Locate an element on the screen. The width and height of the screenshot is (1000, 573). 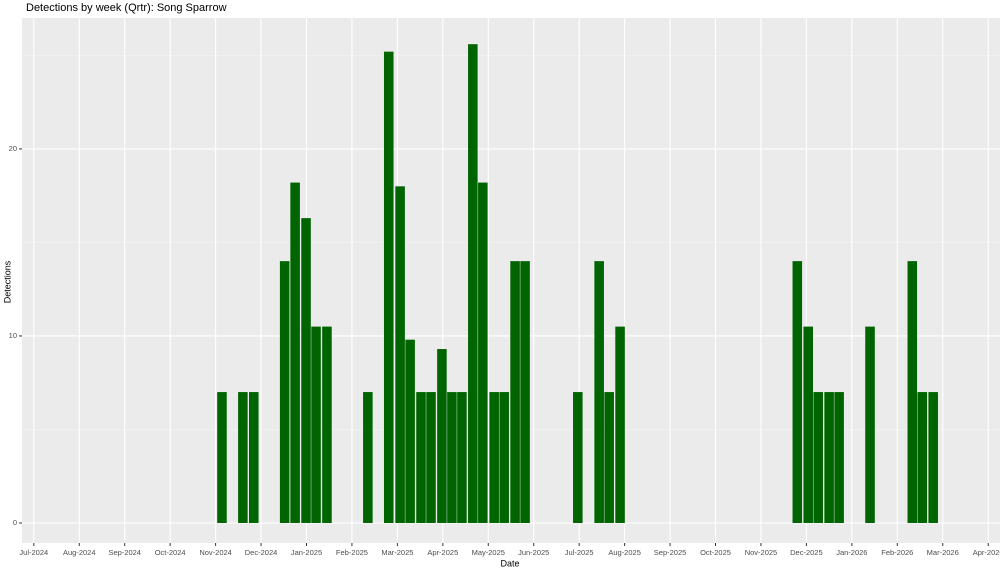
x-tick-label: Dec-2024 is located at coordinates (261, 552).